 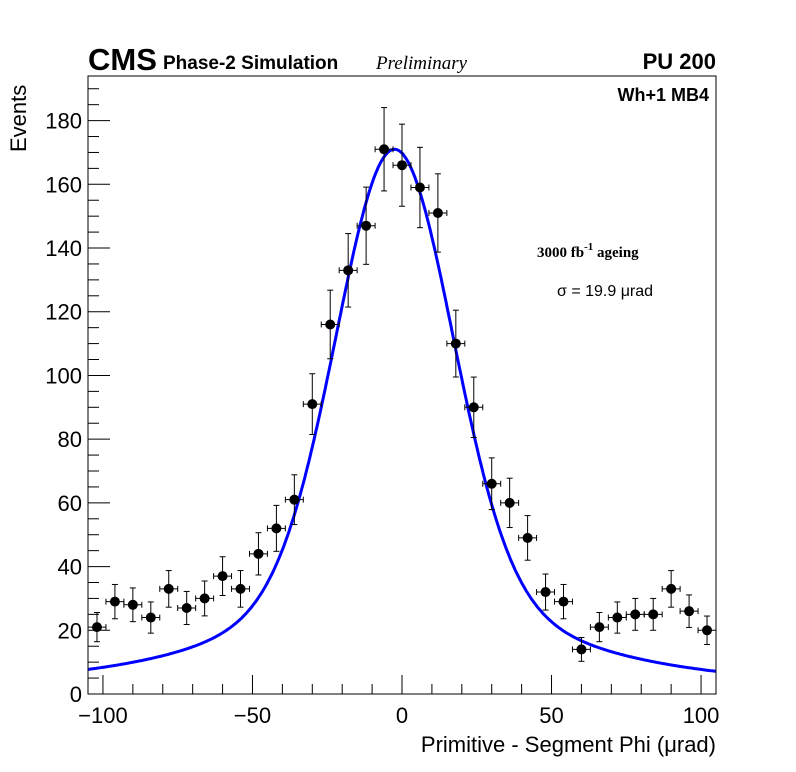 I want to click on y-tick-label: 20, so click(x=70, y=630).